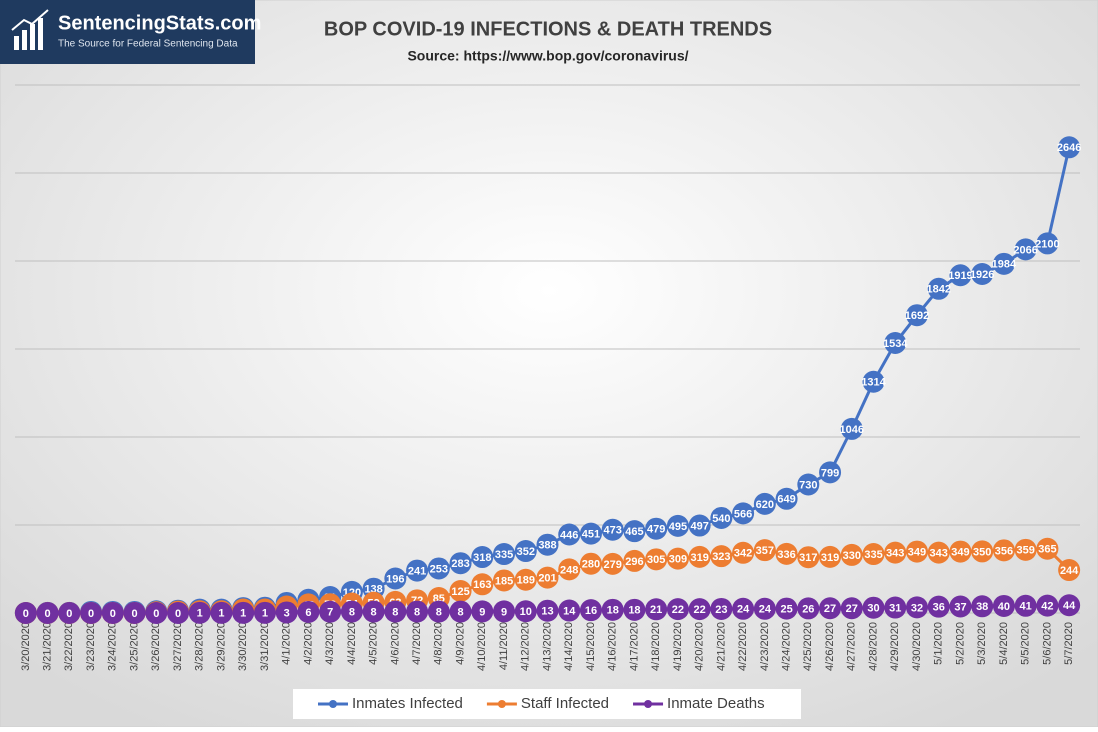 Image resolution: width=1098 pixels, height=732 pixels. What do you see at coordinates (265, 646) in the screenshot?
I see `x-tick-label: 3/31/2020` at bounding box center [265, 646].